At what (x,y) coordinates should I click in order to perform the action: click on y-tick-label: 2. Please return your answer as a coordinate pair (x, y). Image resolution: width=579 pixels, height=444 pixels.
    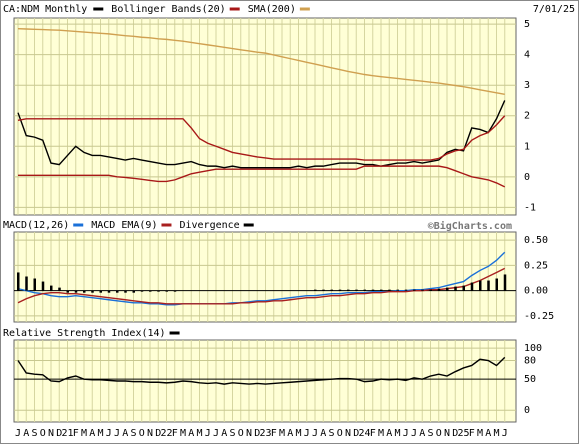
    Looking at the image, I should click on (527, 116).